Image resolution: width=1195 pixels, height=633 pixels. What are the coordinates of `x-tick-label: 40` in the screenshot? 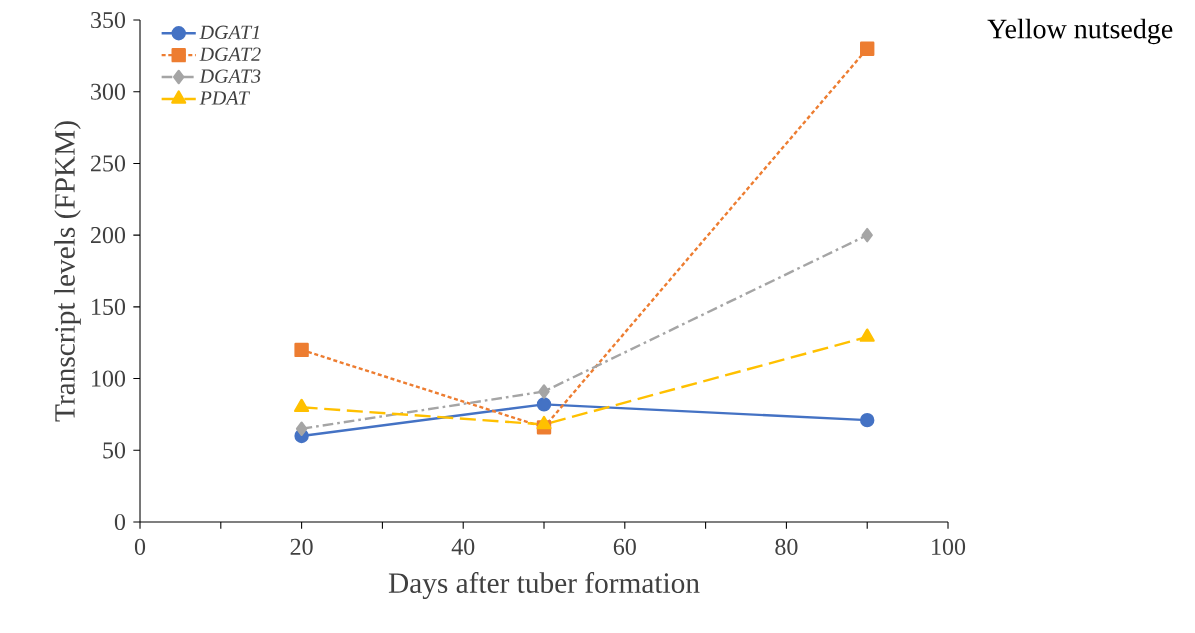 It's located at (463, 546).